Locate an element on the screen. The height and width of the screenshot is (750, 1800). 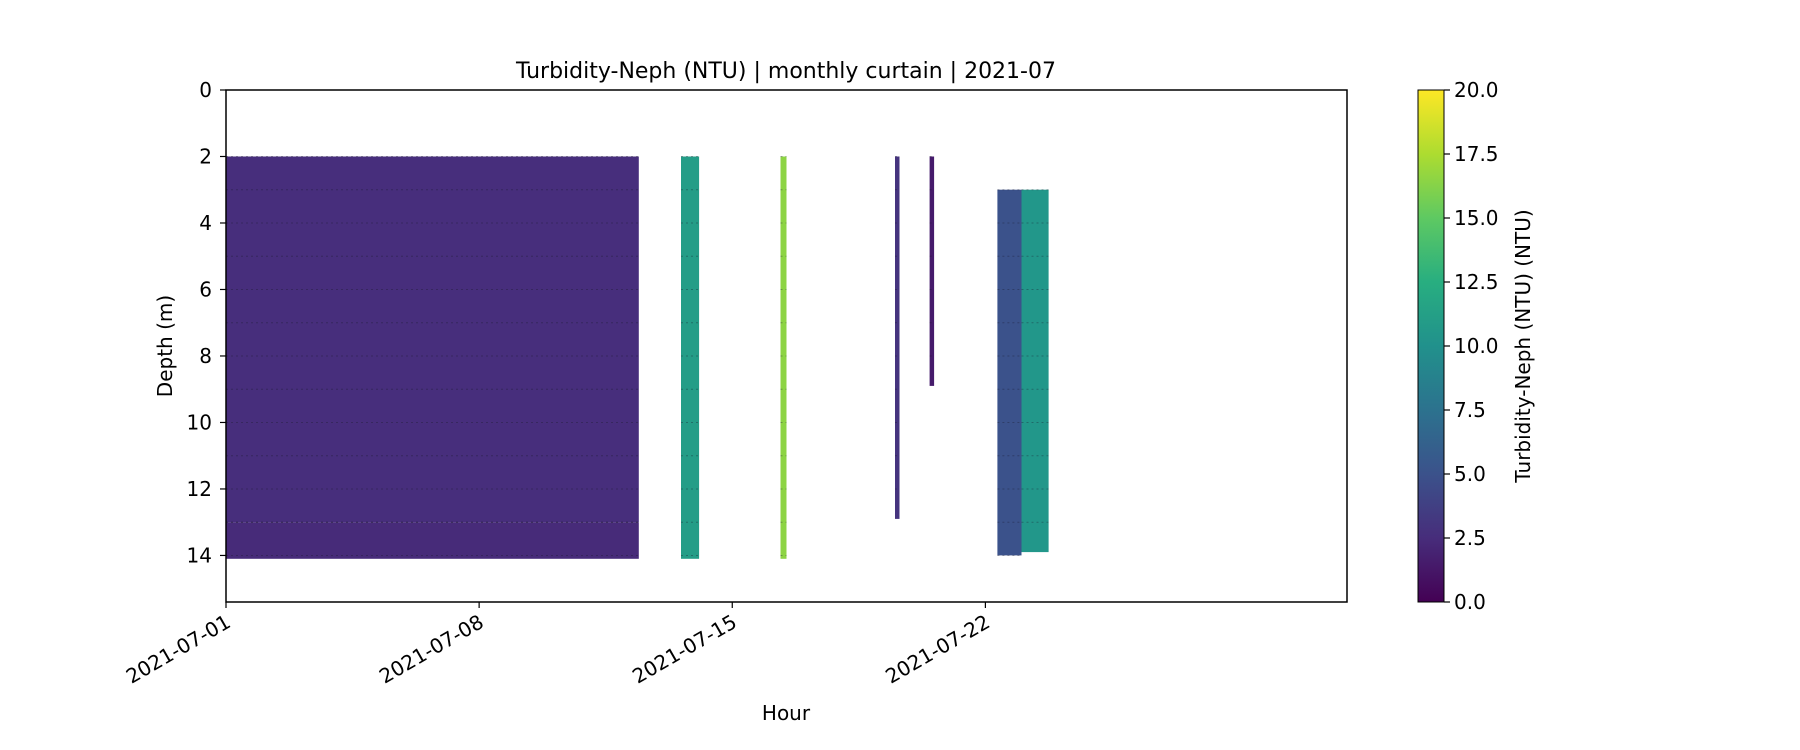
colorbar is located at coordinates (1431, 346).